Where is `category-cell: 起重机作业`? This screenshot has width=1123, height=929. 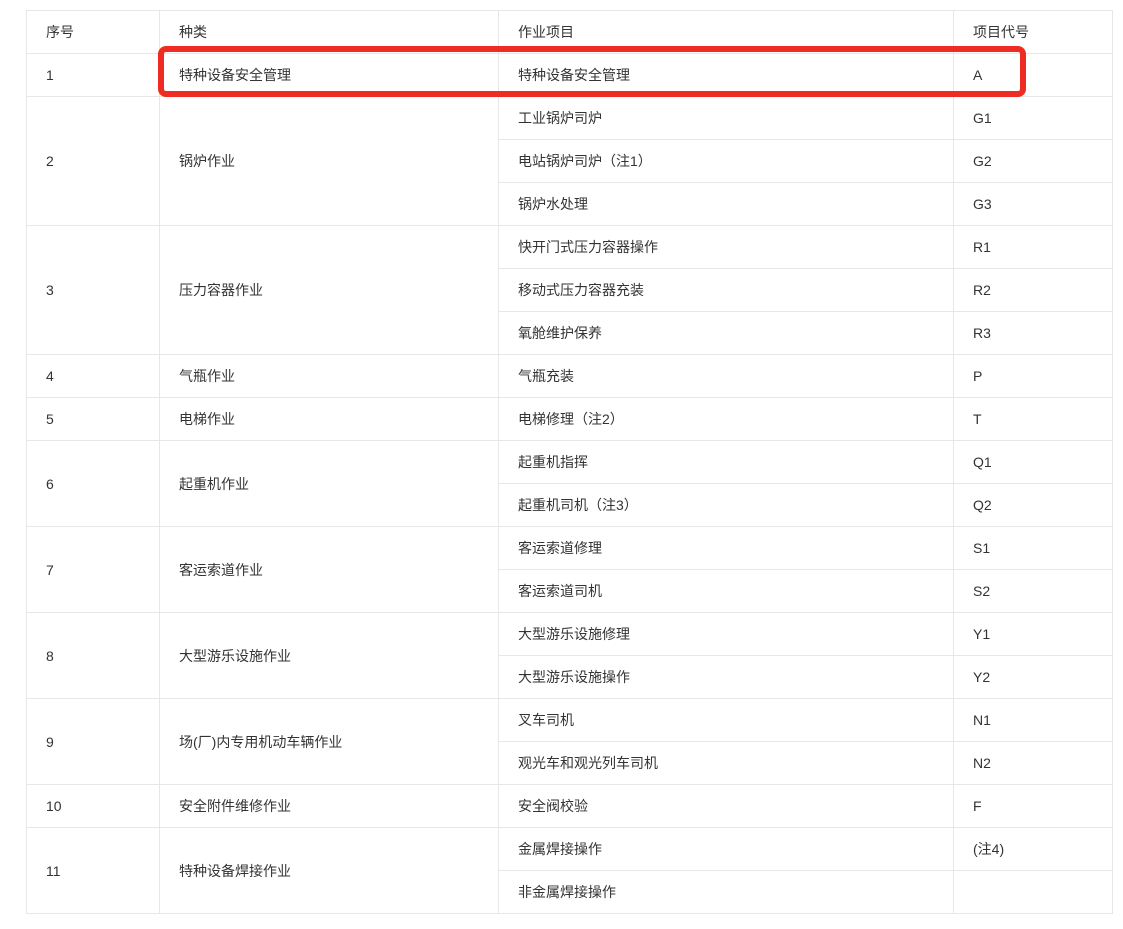 category-cell: 起重机作业 is located at coordinates (329, 483).